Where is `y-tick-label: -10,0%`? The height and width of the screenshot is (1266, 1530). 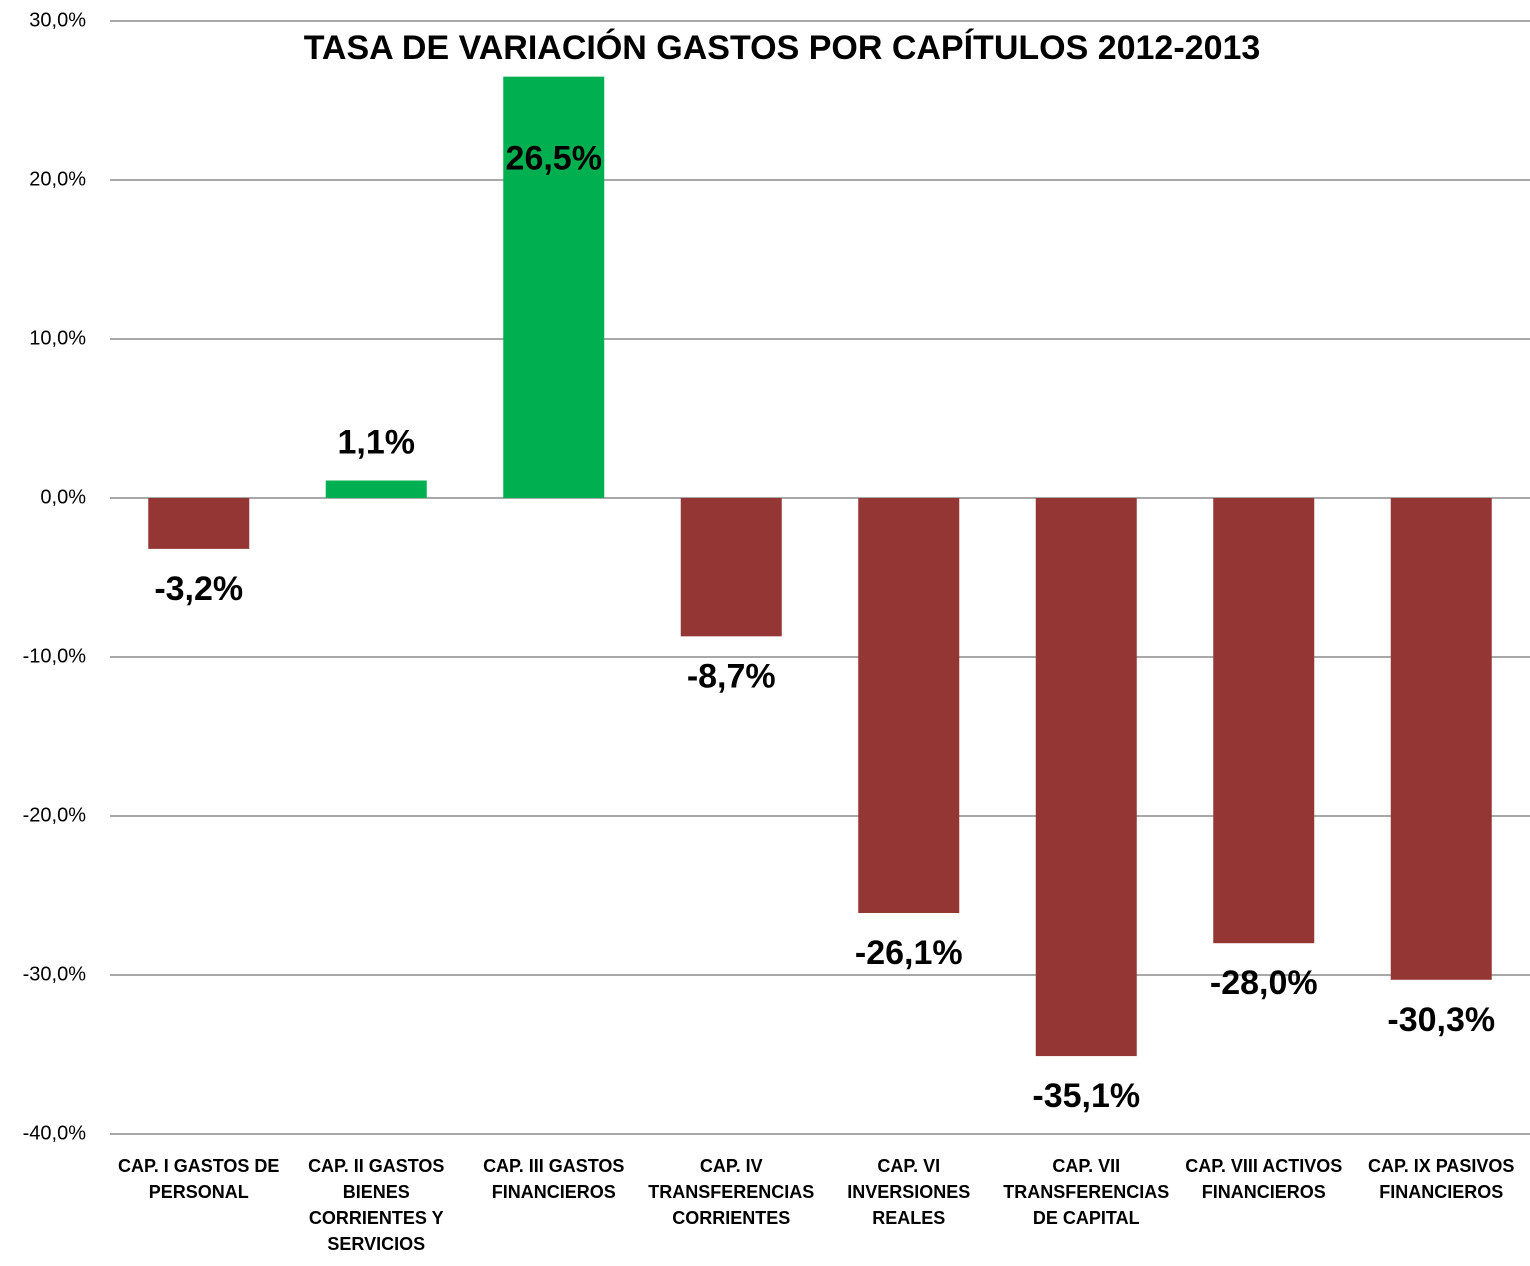 y-tick-label: -10,0% is located at coordinates (55, 656).